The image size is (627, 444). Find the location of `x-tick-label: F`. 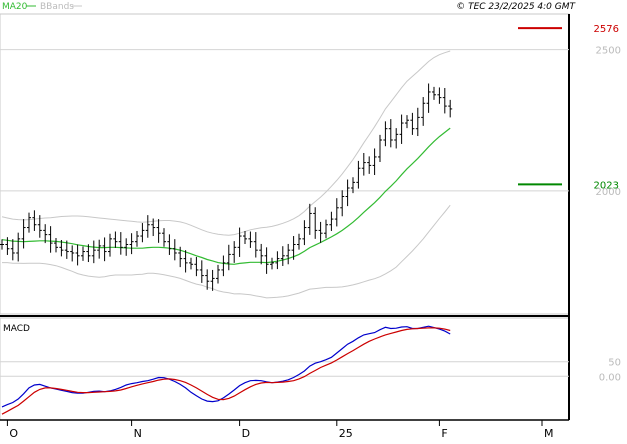

x-tick-label: F is located at coordinates (444, 433).